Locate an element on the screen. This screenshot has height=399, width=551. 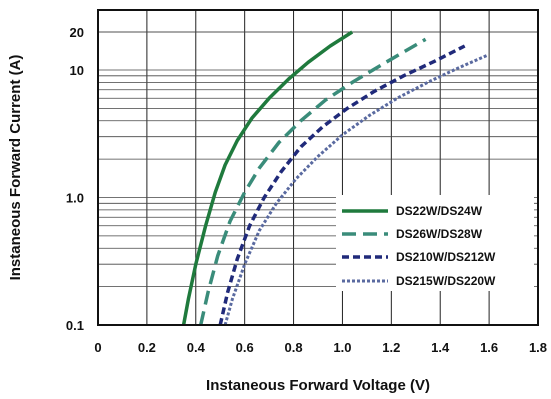
x-tick-label-5: 1.0 is located at coordinates (342, 347).